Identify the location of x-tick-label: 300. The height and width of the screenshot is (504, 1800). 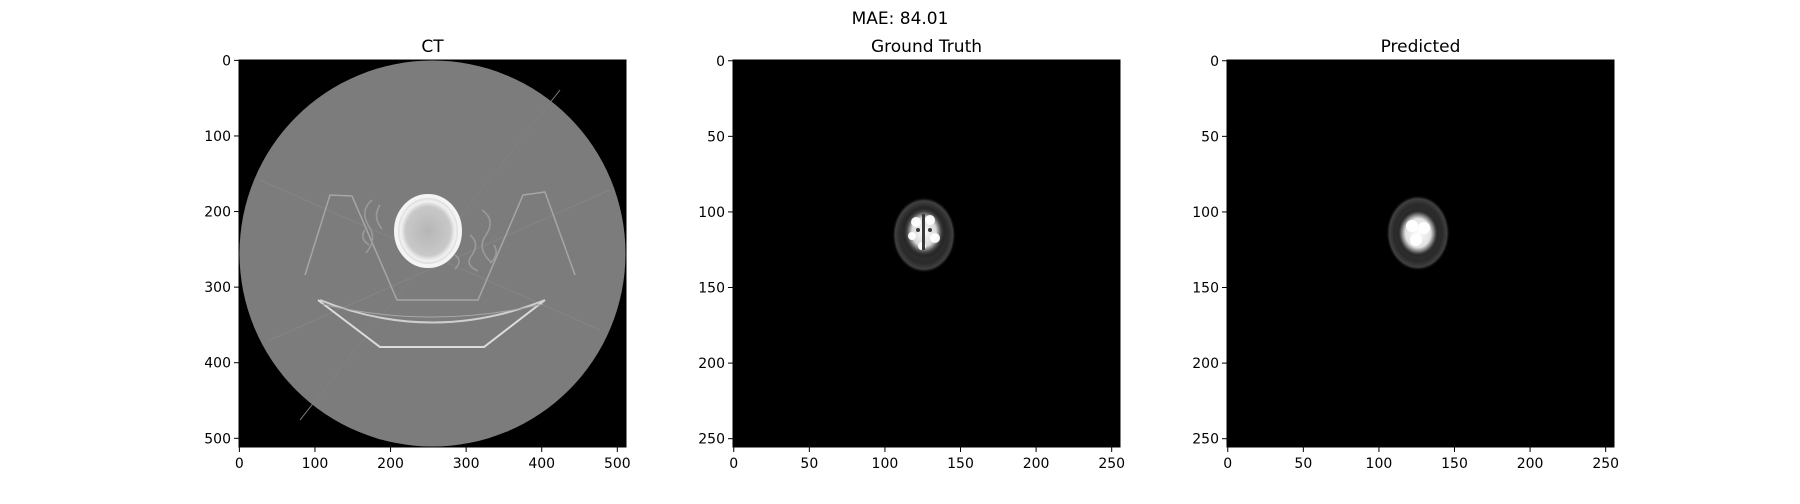
(466, 464).